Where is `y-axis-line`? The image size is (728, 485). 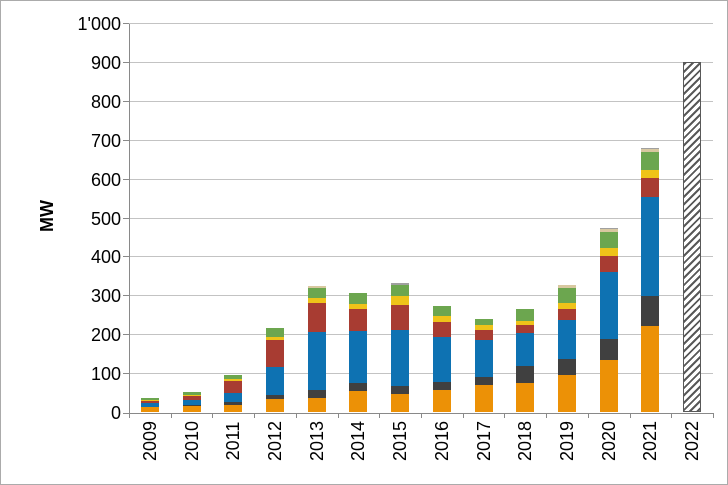 y-axis-line is located at coordinates (129, 221).